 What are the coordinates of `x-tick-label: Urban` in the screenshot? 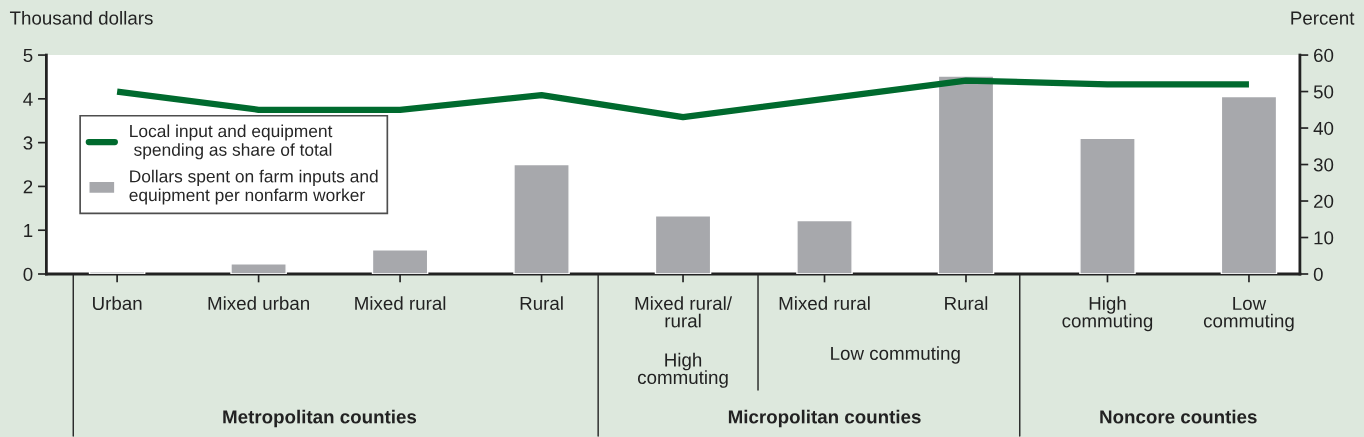 It's located at (117, 303).